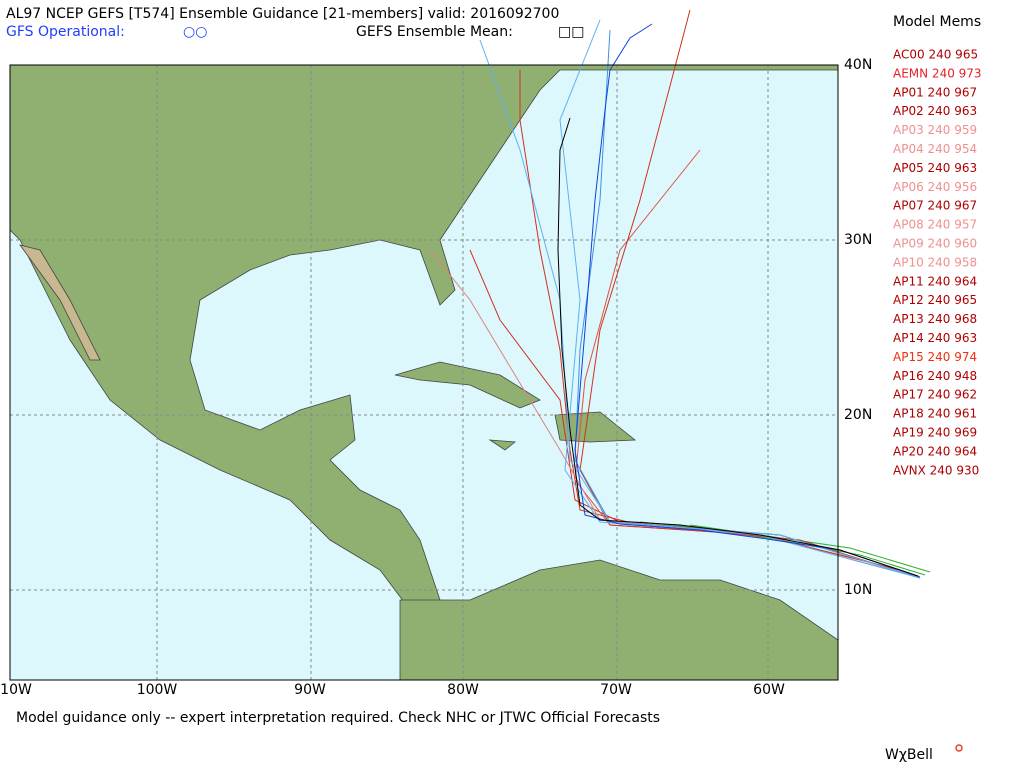  Describe the element at coordinates (935, 338) in the screenshot. I see `legend-entry: AP14 240 963` at that location.